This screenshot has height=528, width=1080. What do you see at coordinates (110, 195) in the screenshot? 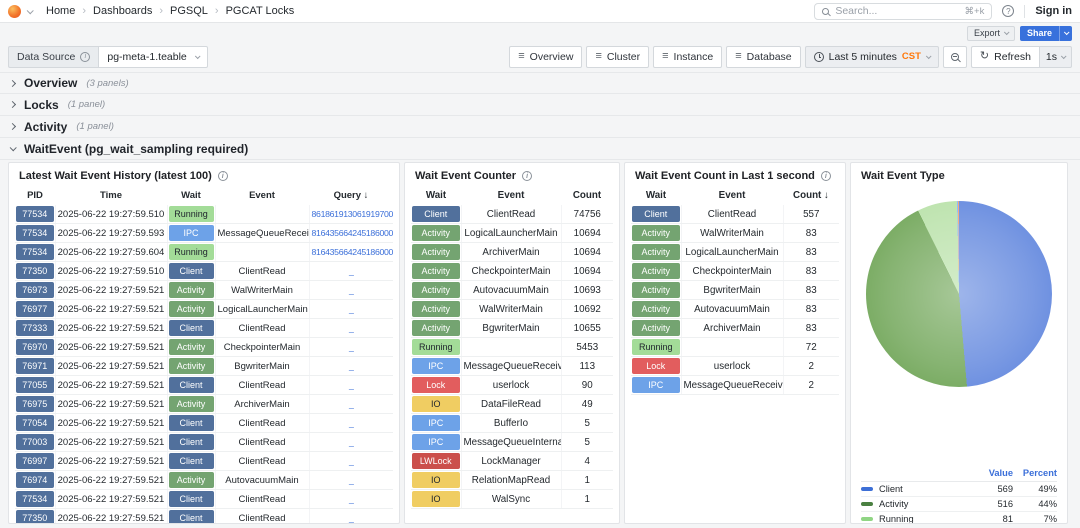
I see `column-header-time: Time` at bounding box center [110, 195].